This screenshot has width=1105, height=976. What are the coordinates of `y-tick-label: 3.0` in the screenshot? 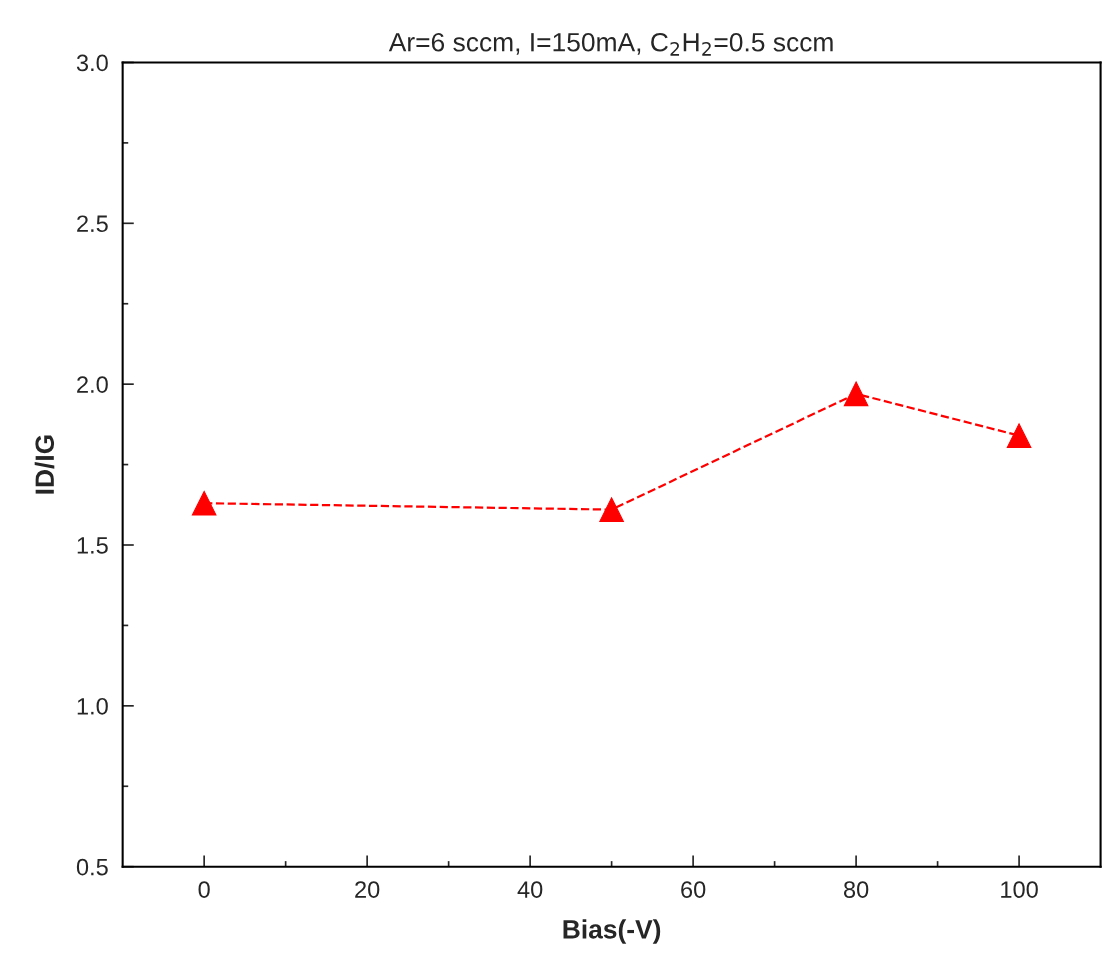 It's located at (92, 63).